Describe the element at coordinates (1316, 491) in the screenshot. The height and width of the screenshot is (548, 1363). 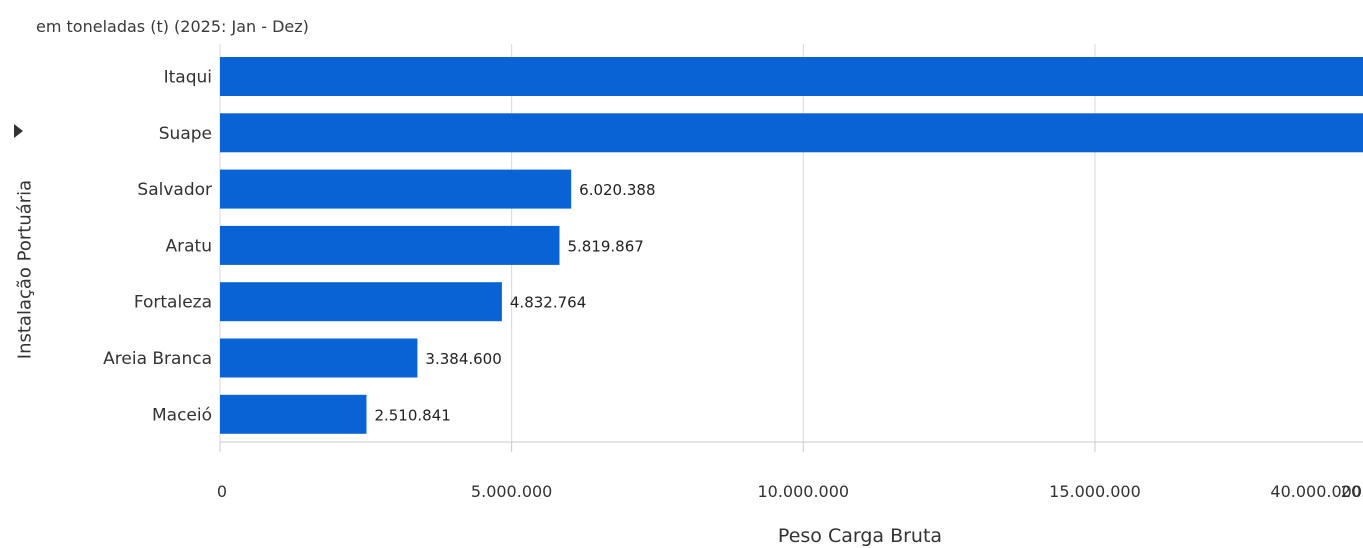
I see `x-tick-label: 40.000.000` at that location.